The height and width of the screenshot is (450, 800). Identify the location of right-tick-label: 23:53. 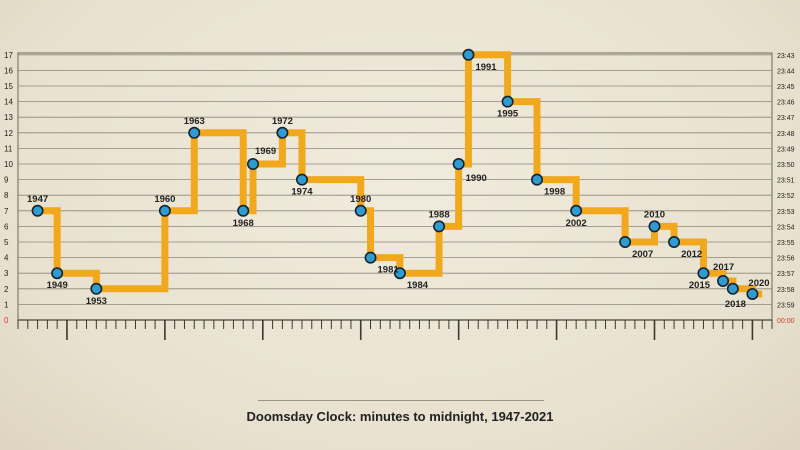
(786, 212).